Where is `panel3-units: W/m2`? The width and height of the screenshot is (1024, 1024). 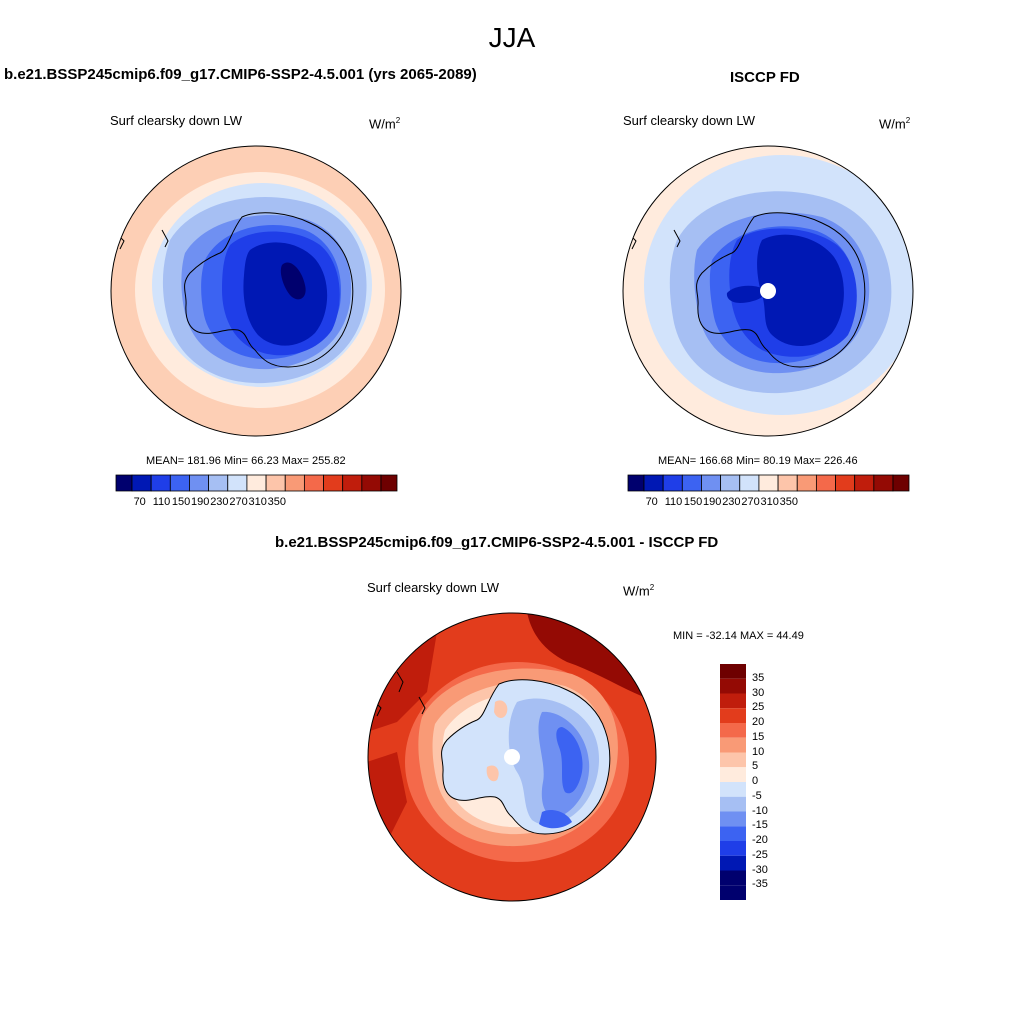
panel3-units: W/m2 is located at coordinates (639, 591).